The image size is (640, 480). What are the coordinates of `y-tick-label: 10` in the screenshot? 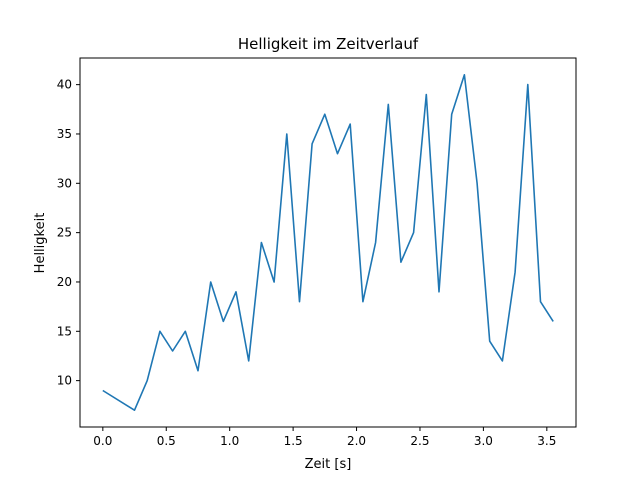 It's located at (64, 381).